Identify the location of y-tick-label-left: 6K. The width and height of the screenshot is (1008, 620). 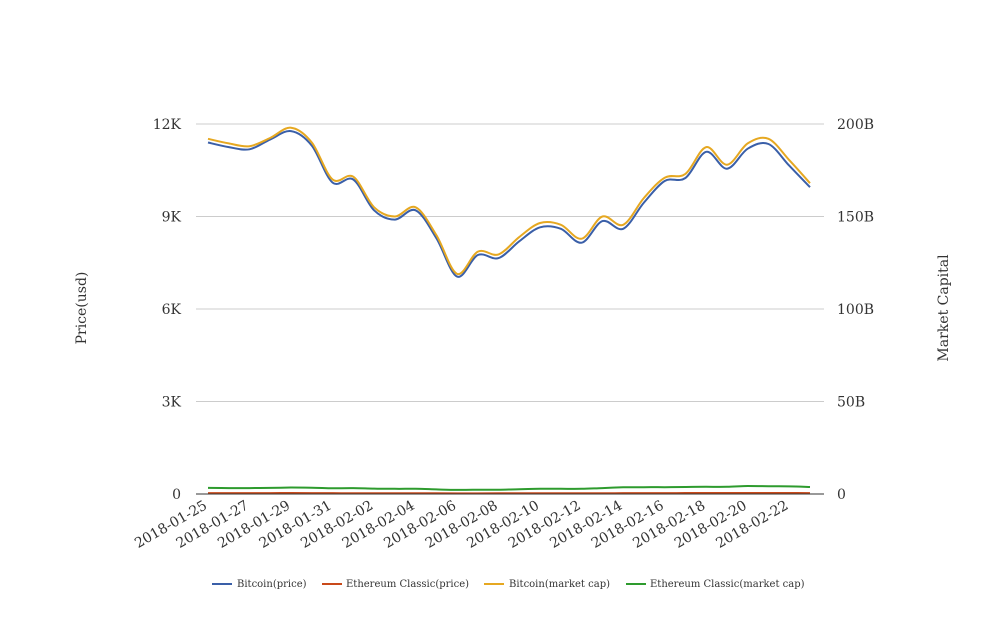
(172, 310).